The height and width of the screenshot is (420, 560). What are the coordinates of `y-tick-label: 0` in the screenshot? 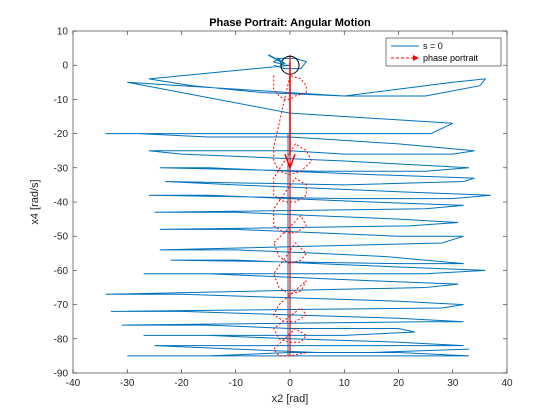 It's located at (65, 66).